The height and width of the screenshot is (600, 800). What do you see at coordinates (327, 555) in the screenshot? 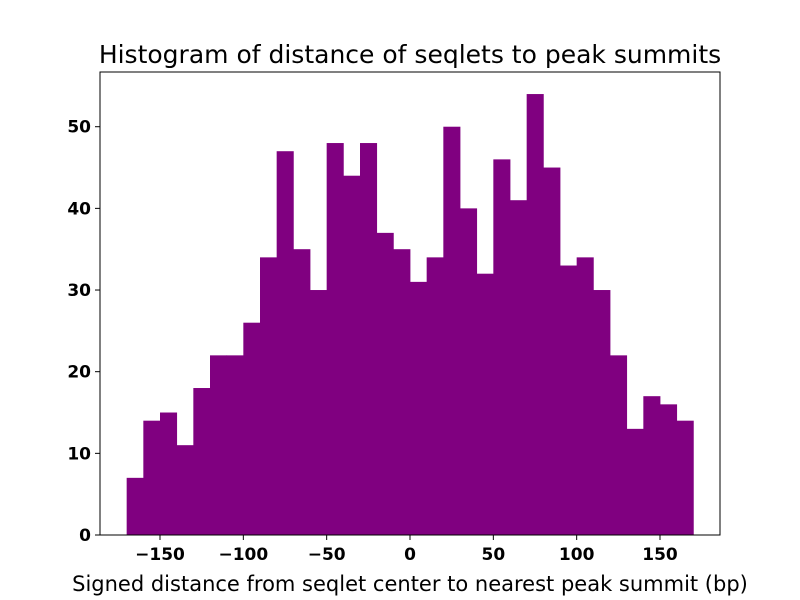
I see `x-tick-label: −50` at bounding box center [327, 555].